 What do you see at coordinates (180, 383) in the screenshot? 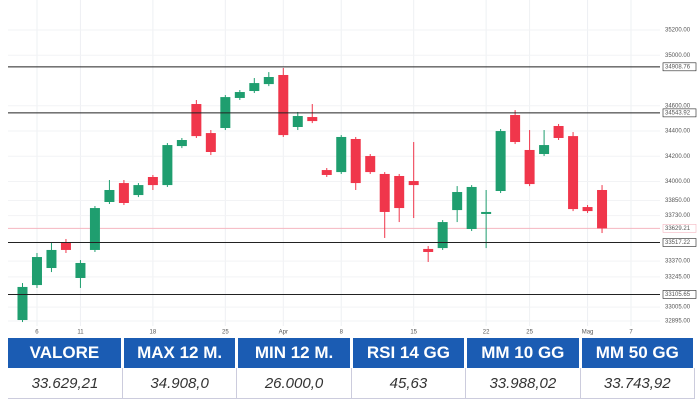
I see `value-cell: 34.908,0` at bounding box center [180, 383].